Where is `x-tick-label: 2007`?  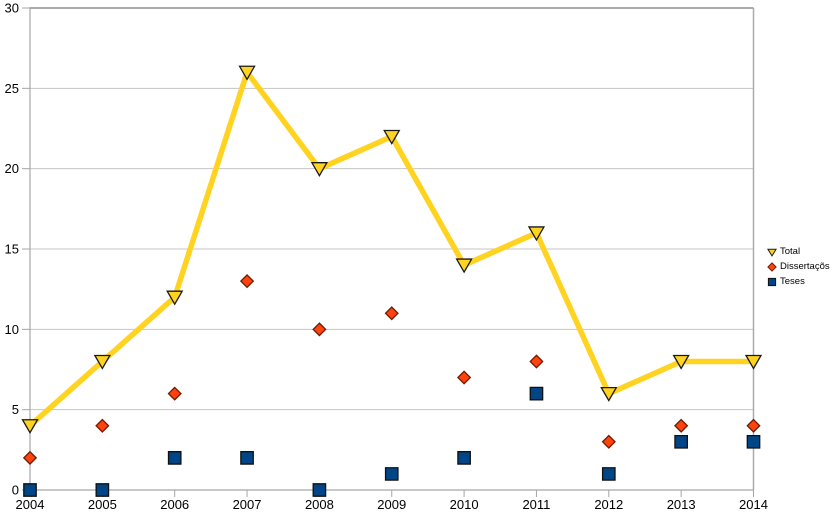
x-tick-label: 2007 is located at coordinates (247, 504).